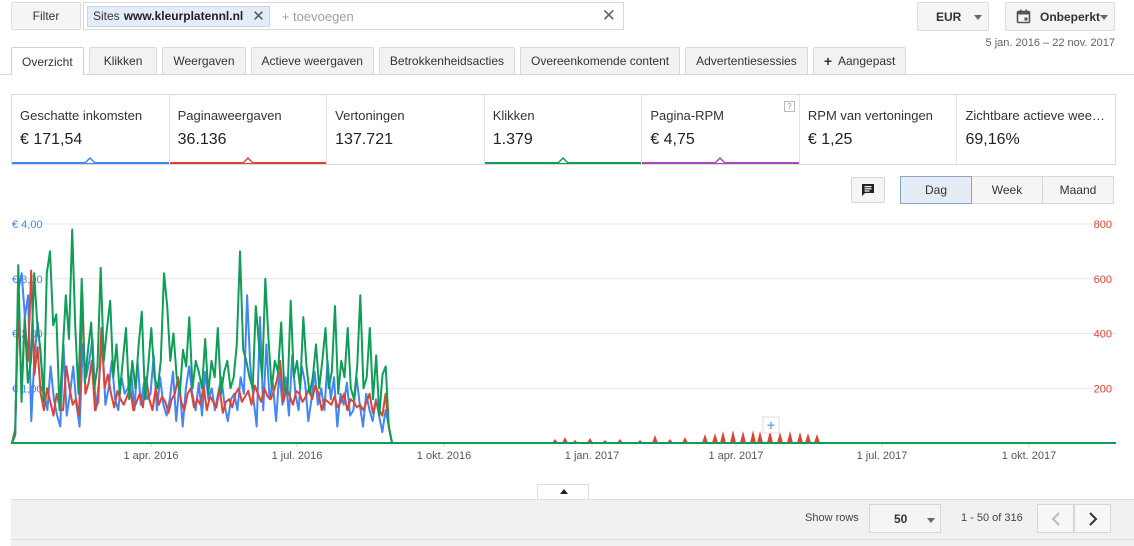 Image resolution: width=1134 pixels, height=546 pixels. I want to click on currency-label: EUR, so click(949, 16).